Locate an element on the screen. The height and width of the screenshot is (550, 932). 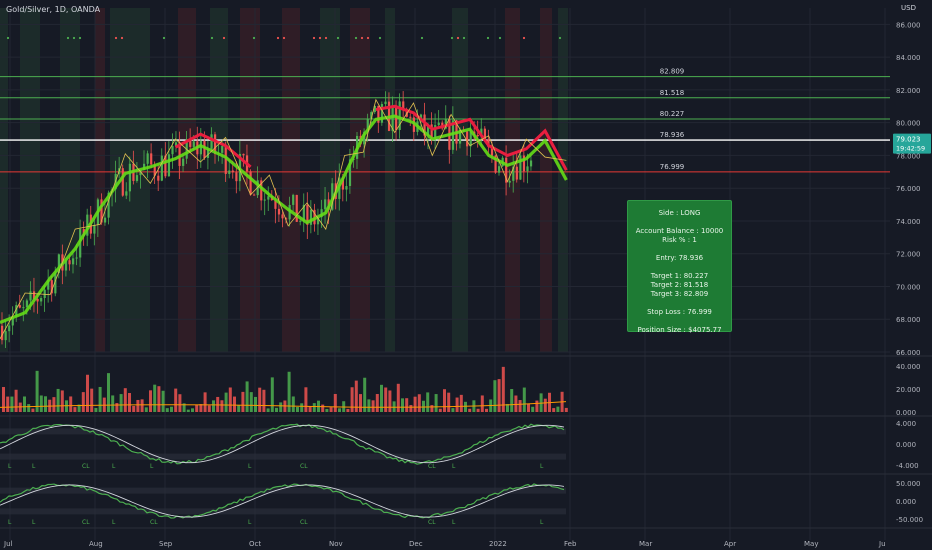
last-price-tag is located at coordinates (912, 143).